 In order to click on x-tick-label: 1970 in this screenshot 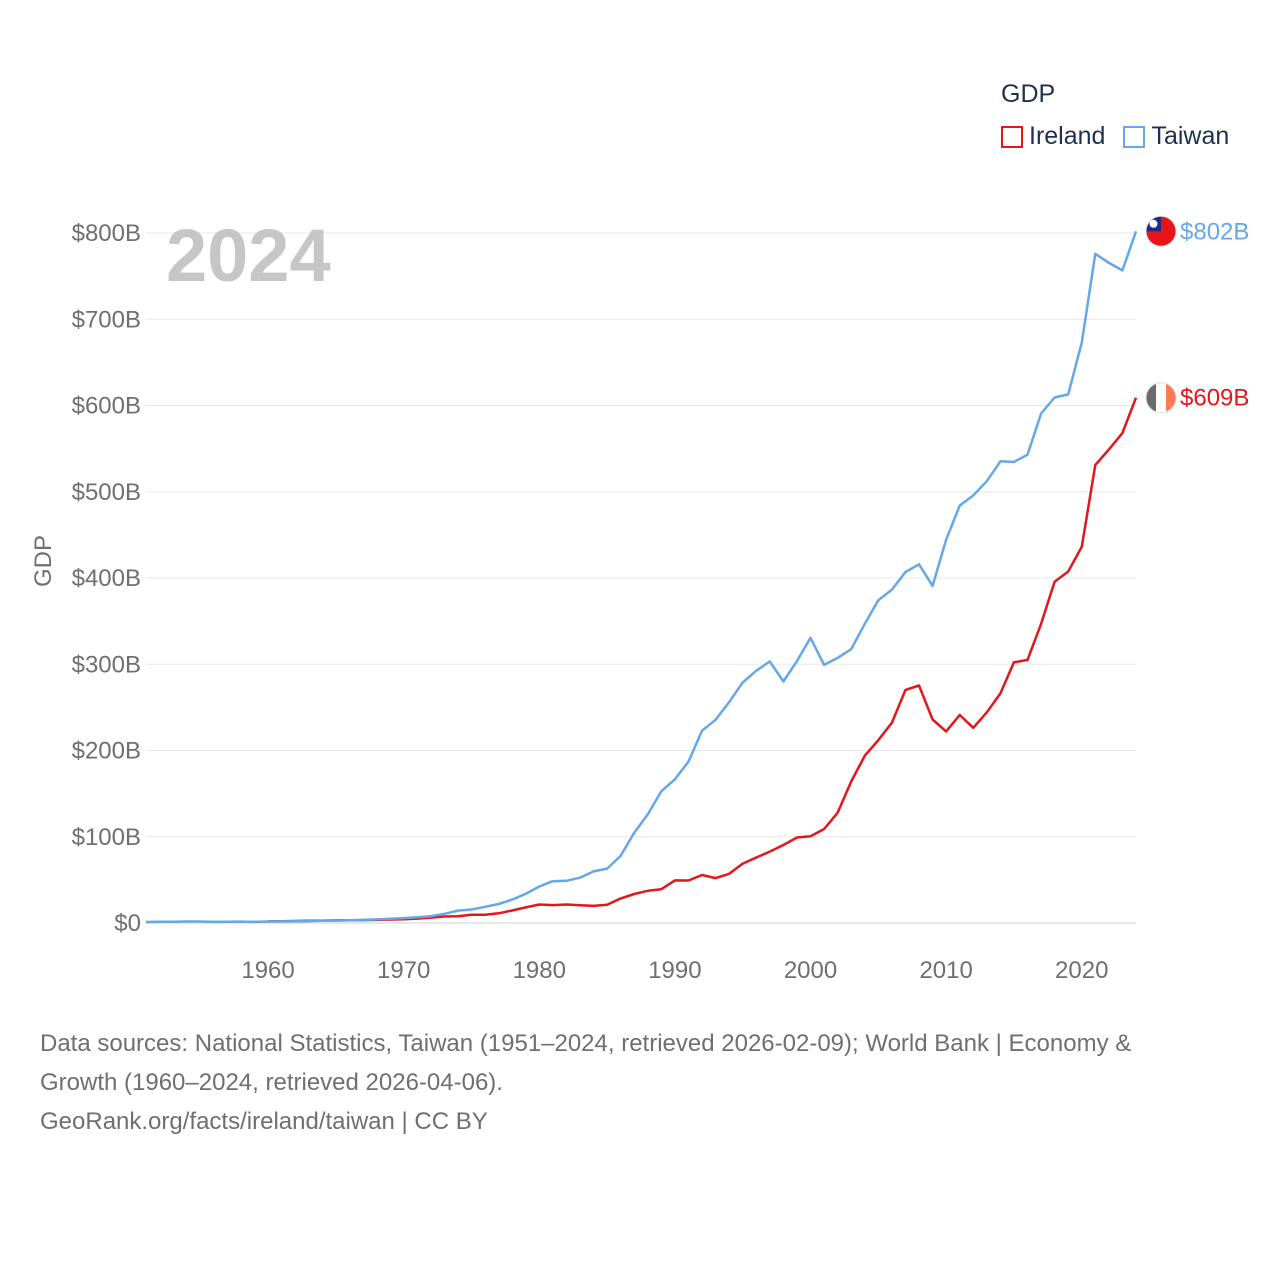, I will do `click(403, 970)`.